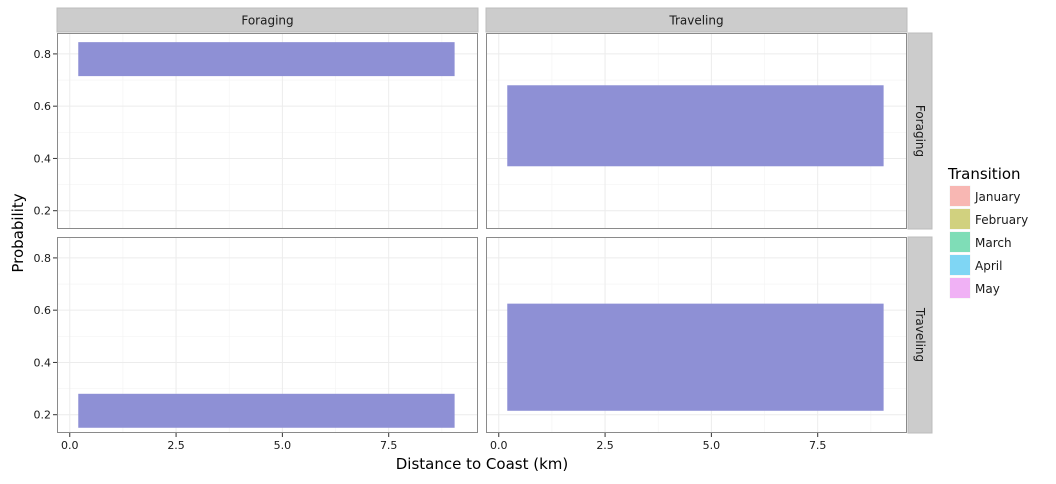  Describe the element at coordinates (1001, 220) in the screenshot. I see `legend-item-label: February` at that location.